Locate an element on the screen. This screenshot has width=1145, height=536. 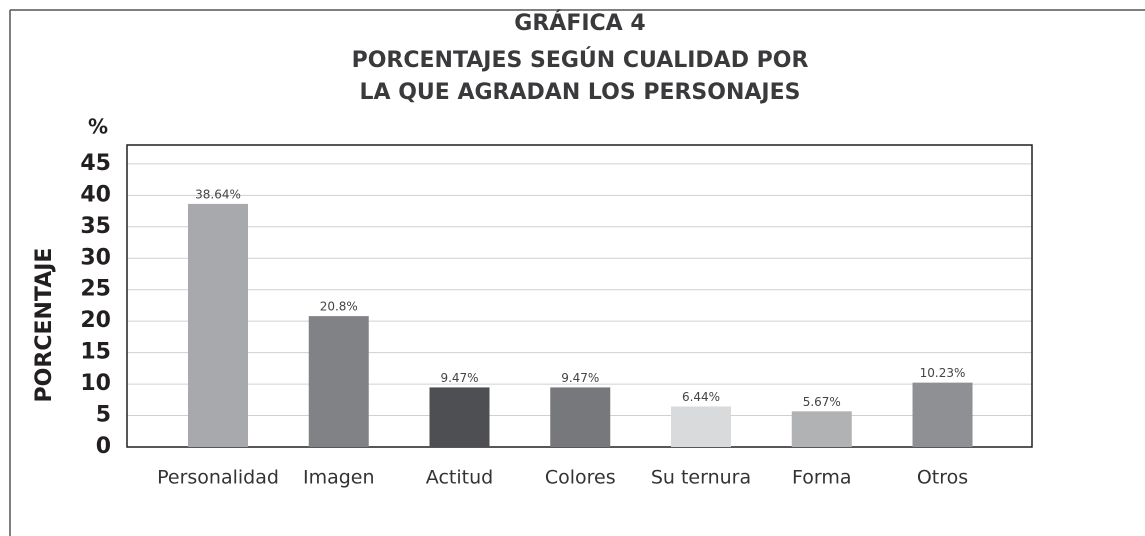
chart-title: PORCENTAJES SEGÚN CUALIDAD POR is located at coordinates (580, 60).